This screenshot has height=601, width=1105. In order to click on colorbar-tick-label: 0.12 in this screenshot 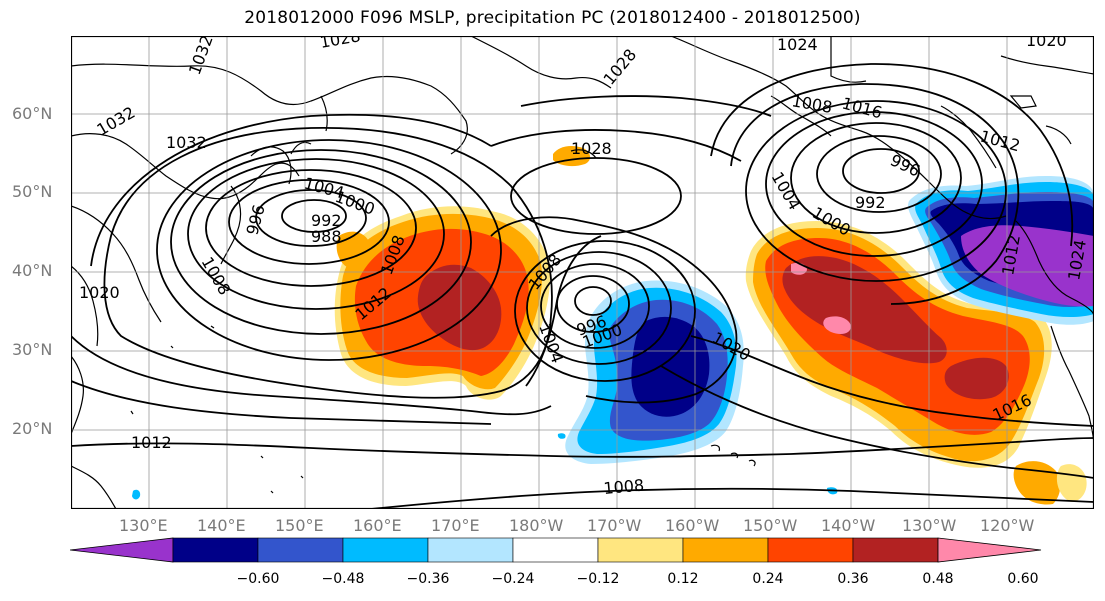, I will do `click(683, 579)`.